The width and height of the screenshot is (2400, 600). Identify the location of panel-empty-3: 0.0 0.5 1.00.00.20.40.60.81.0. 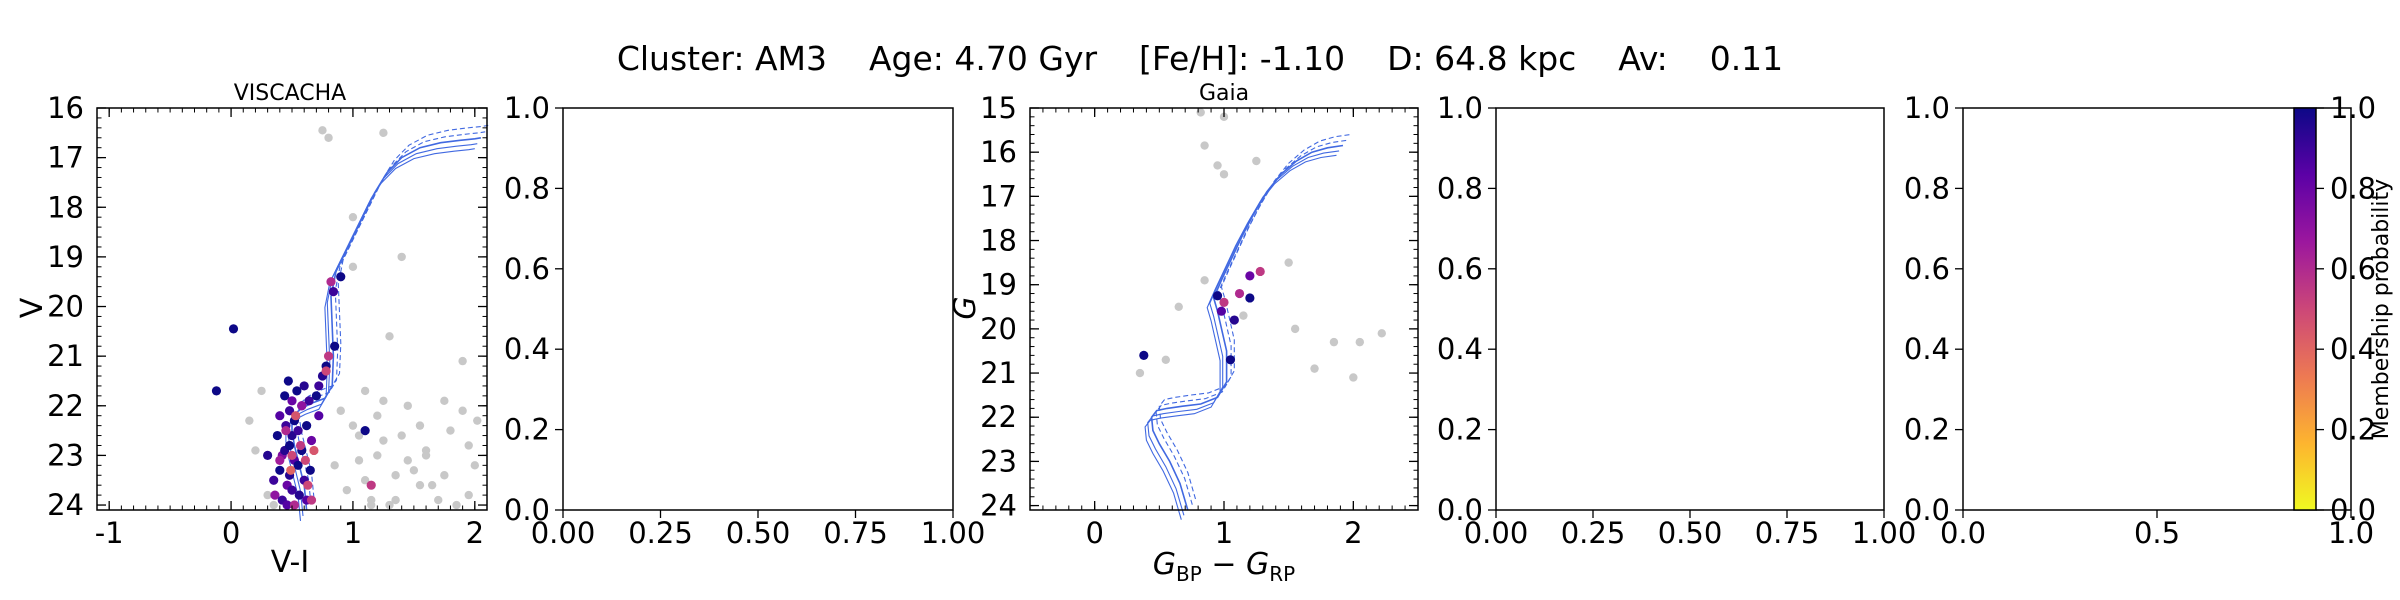
(2139, 320).